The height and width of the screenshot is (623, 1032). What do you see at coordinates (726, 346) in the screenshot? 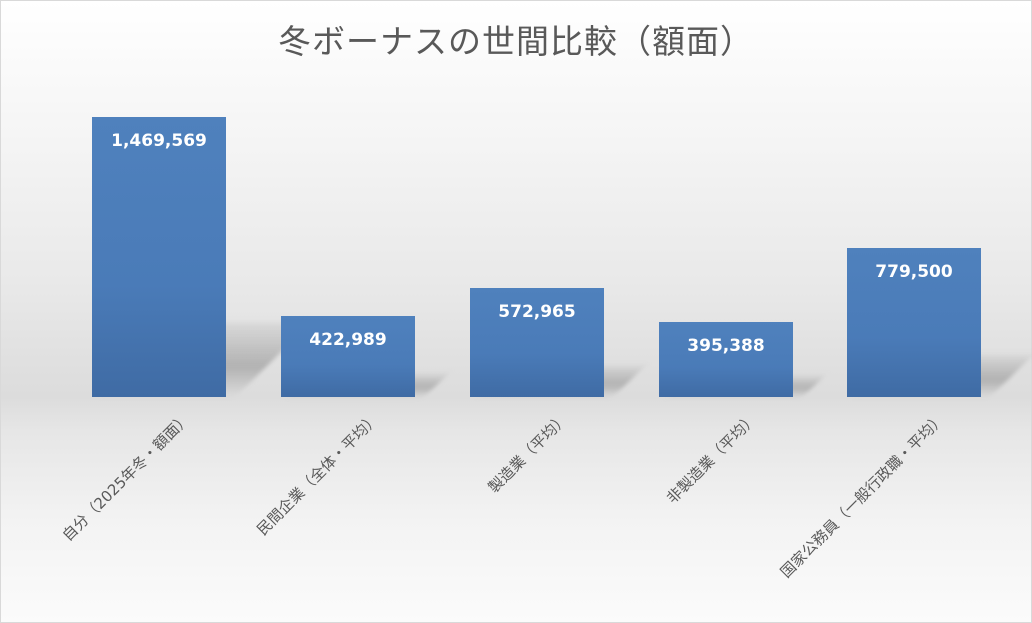
I see `data-label: 395,388` at bounding box center [726, 346].